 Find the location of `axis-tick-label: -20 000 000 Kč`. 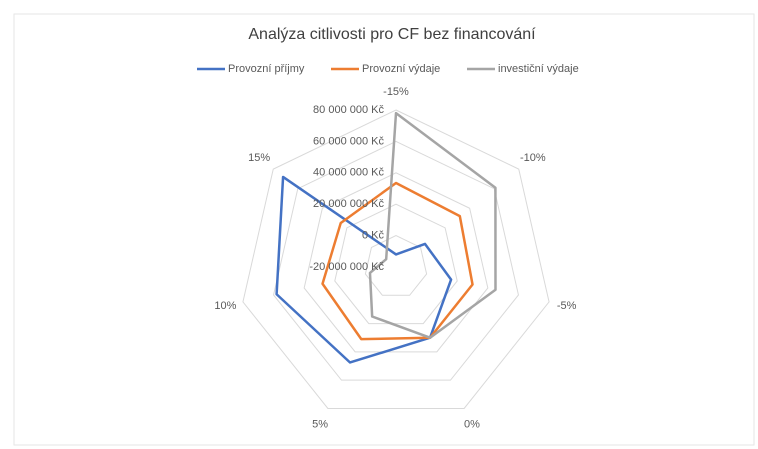

axis-tick-label: -20 000 000 Kč is located at coordinates (346, 267).